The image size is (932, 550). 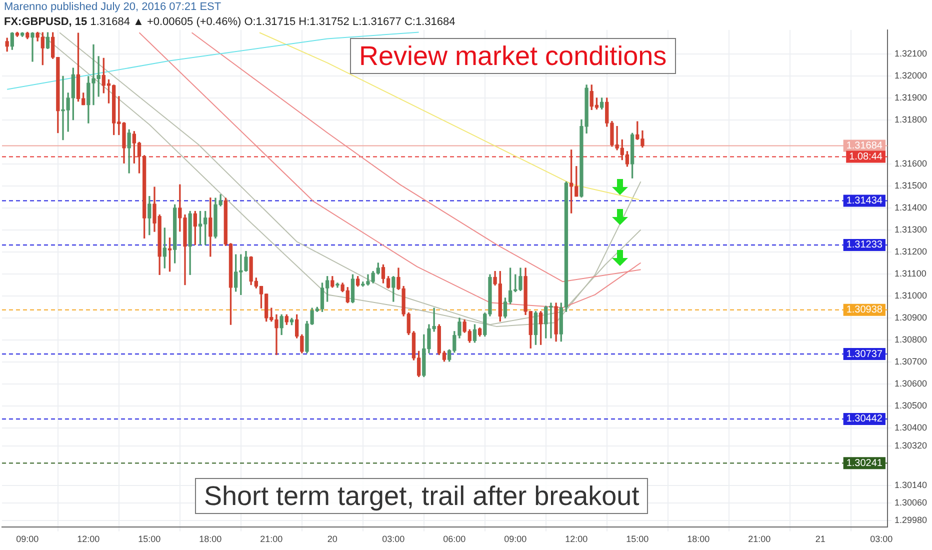 What do you see at coordinates (32, 47) in the screenshot?
I see `candlestick` at bounding box center [32, 47].